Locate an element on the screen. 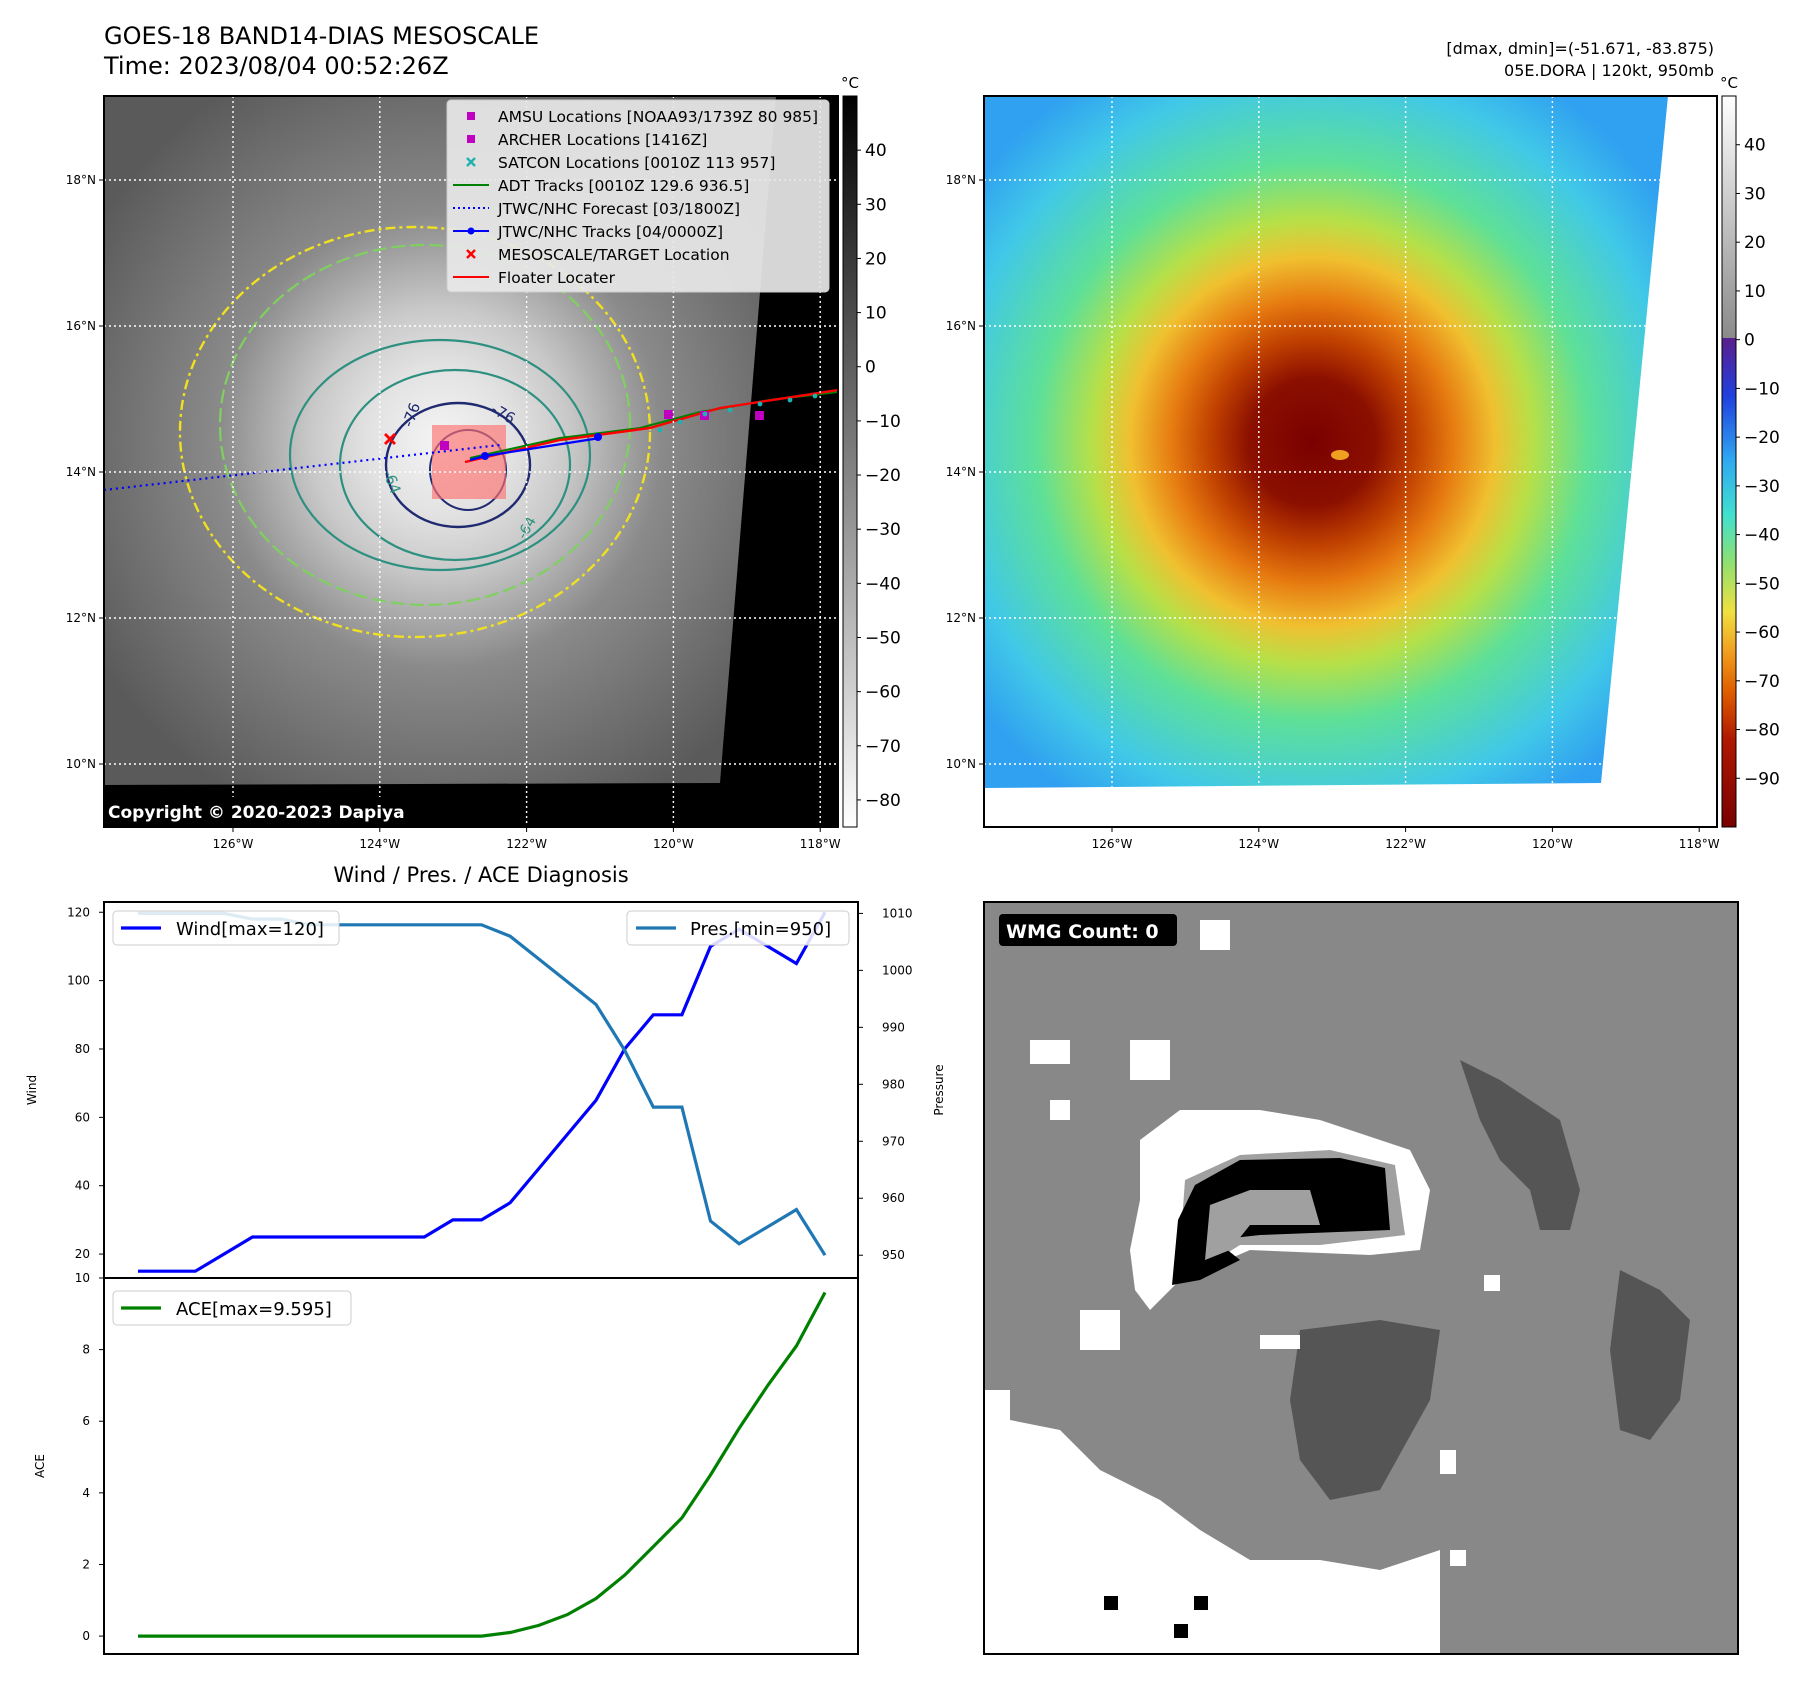 This screenshot has height=1688, width=1797. ace-legend-label: ACE[max=9.595] is located at coordinates (254, 1309).